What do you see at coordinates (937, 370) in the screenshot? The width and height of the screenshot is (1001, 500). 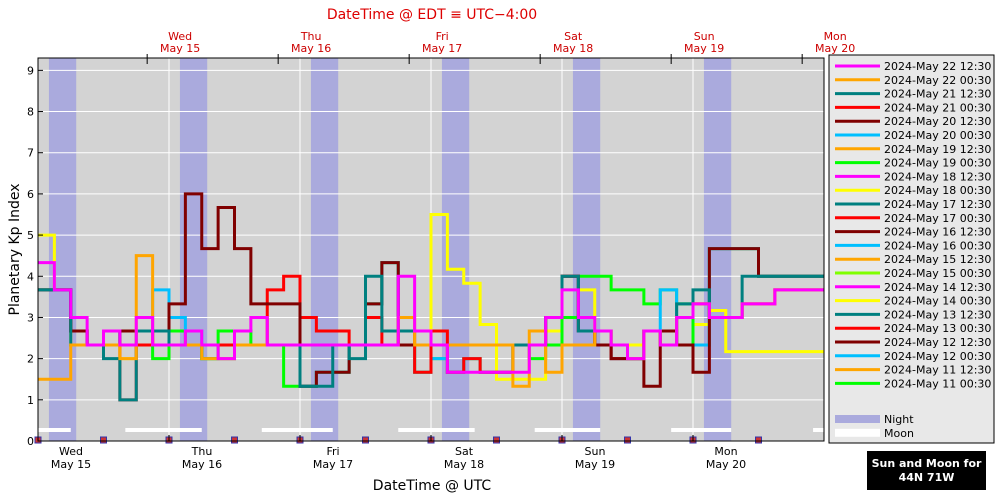 I see `legend-label: 2024-May 11 12:30` at bounding box center [937, 370].